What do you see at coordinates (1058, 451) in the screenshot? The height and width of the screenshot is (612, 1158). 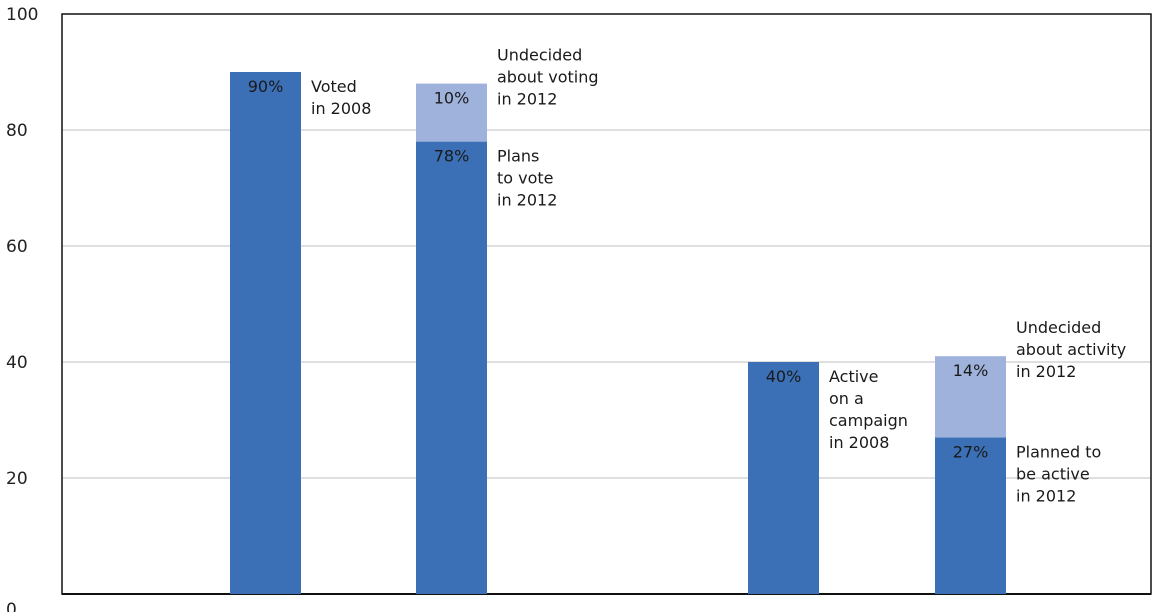 I see `bar-annotation: Planned to` at bounding box center [1058, 451].